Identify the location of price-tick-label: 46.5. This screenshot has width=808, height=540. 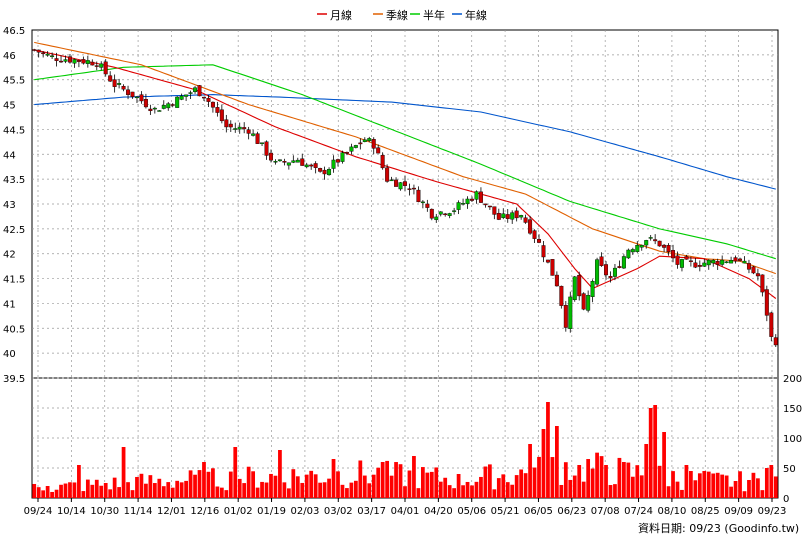
(14, 31).